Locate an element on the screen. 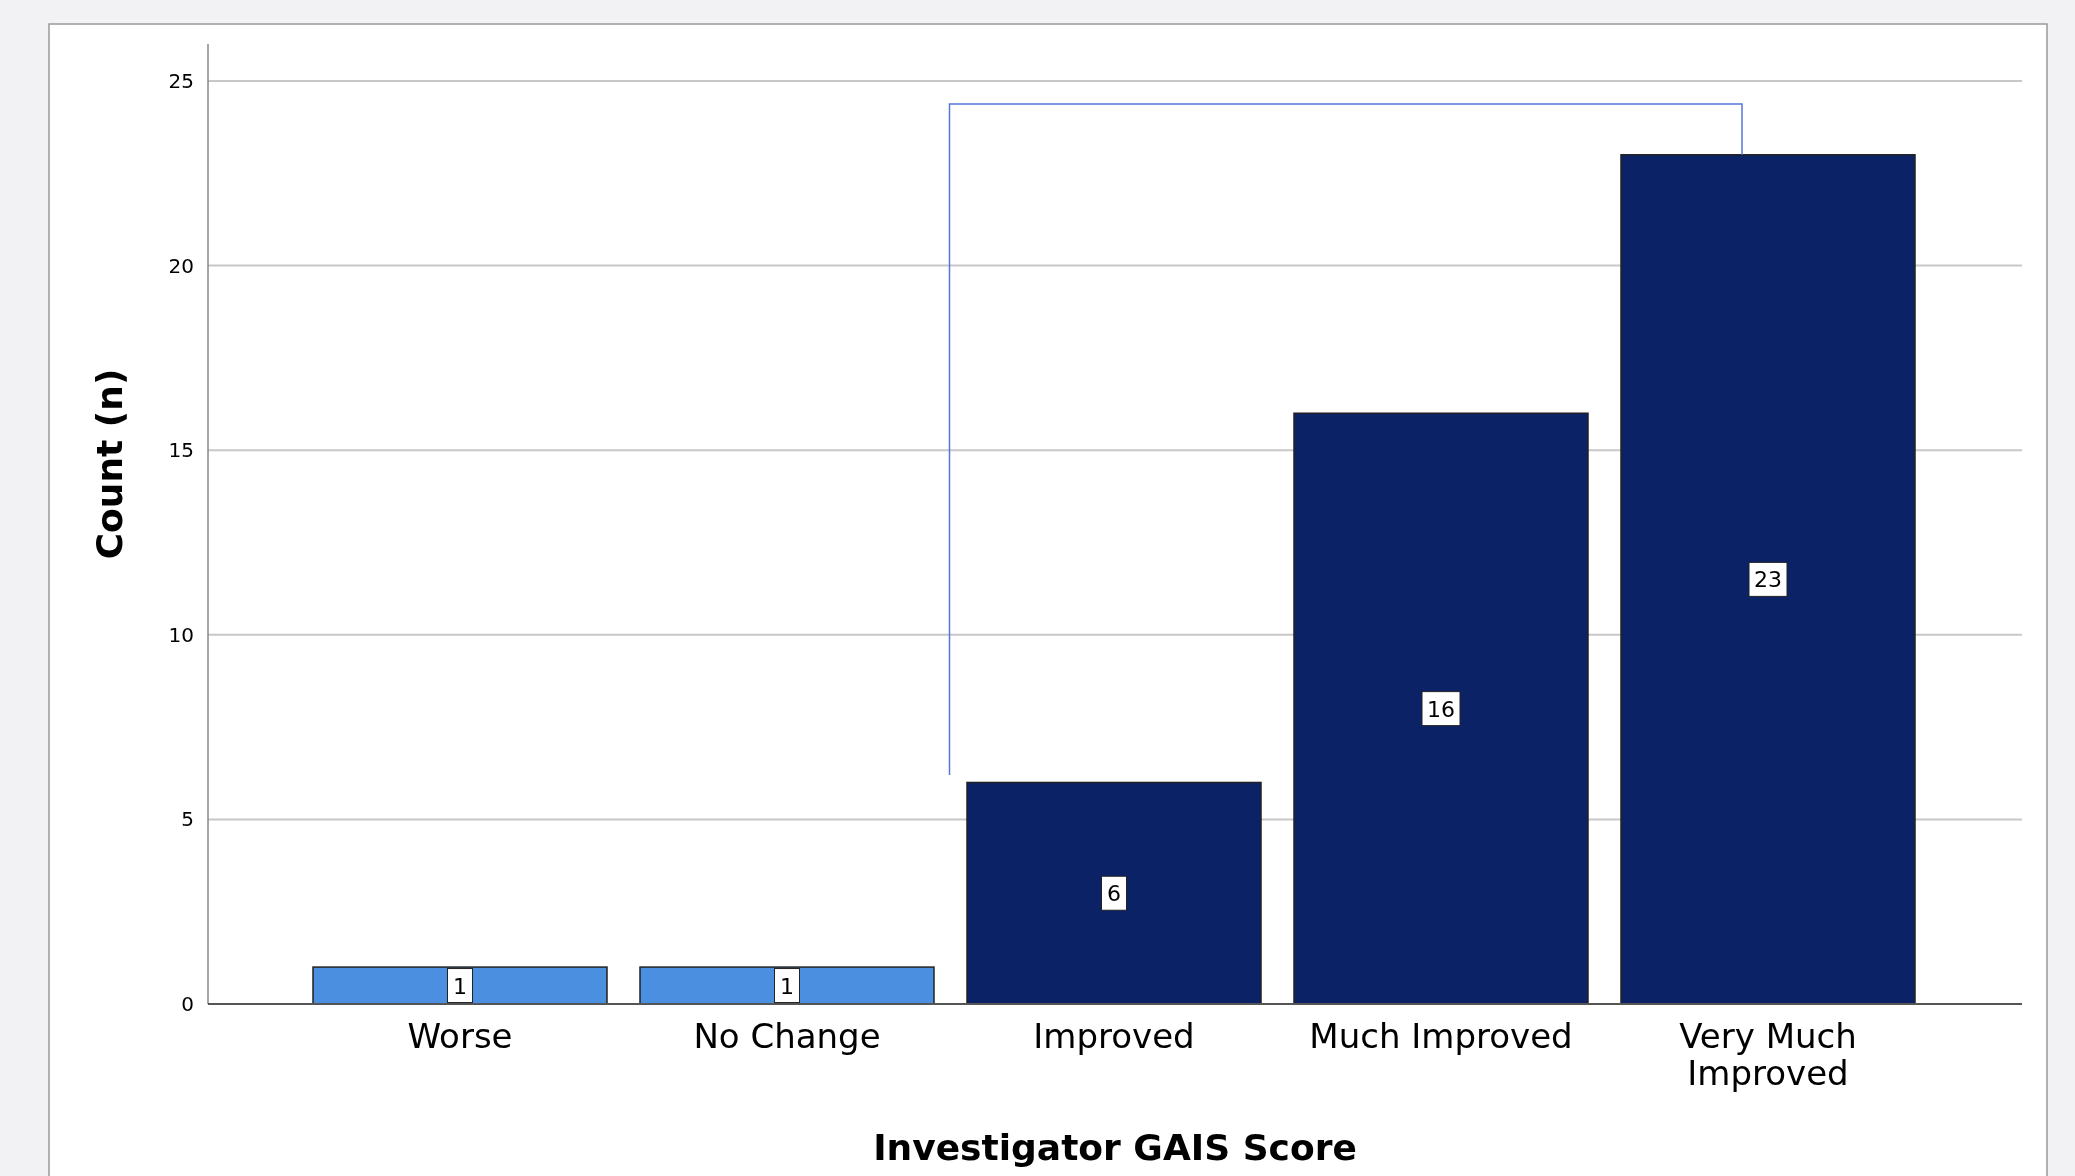  data-label: 23 is located at coordinates (1768, 580).